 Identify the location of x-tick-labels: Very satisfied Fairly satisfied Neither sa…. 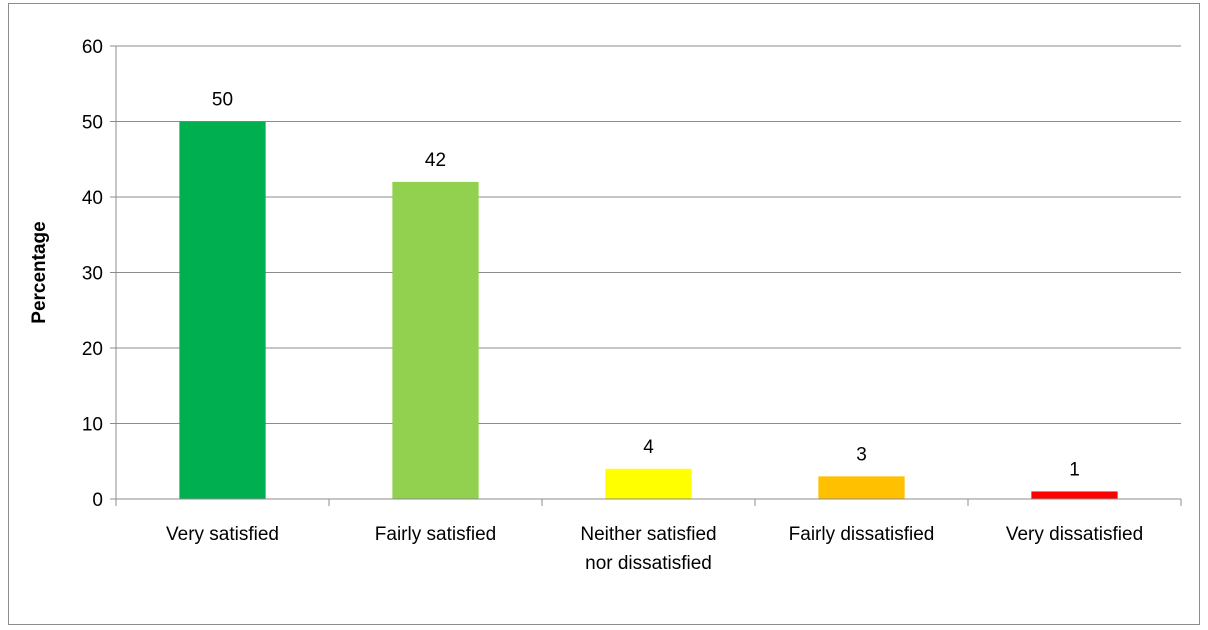
(654, 549).